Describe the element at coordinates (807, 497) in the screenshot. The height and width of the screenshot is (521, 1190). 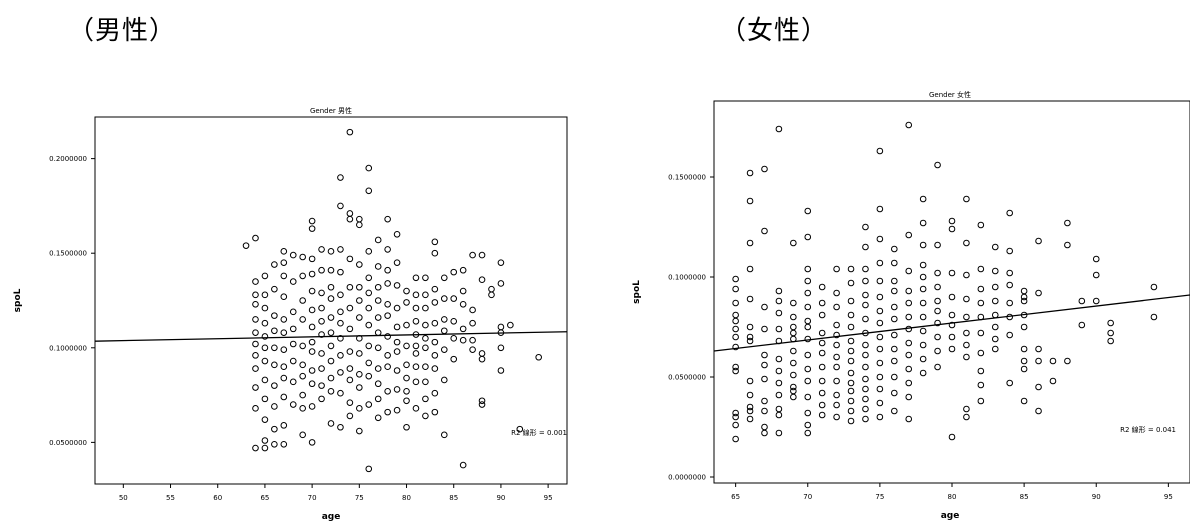
I see `x-tick-label: 70` at that location.